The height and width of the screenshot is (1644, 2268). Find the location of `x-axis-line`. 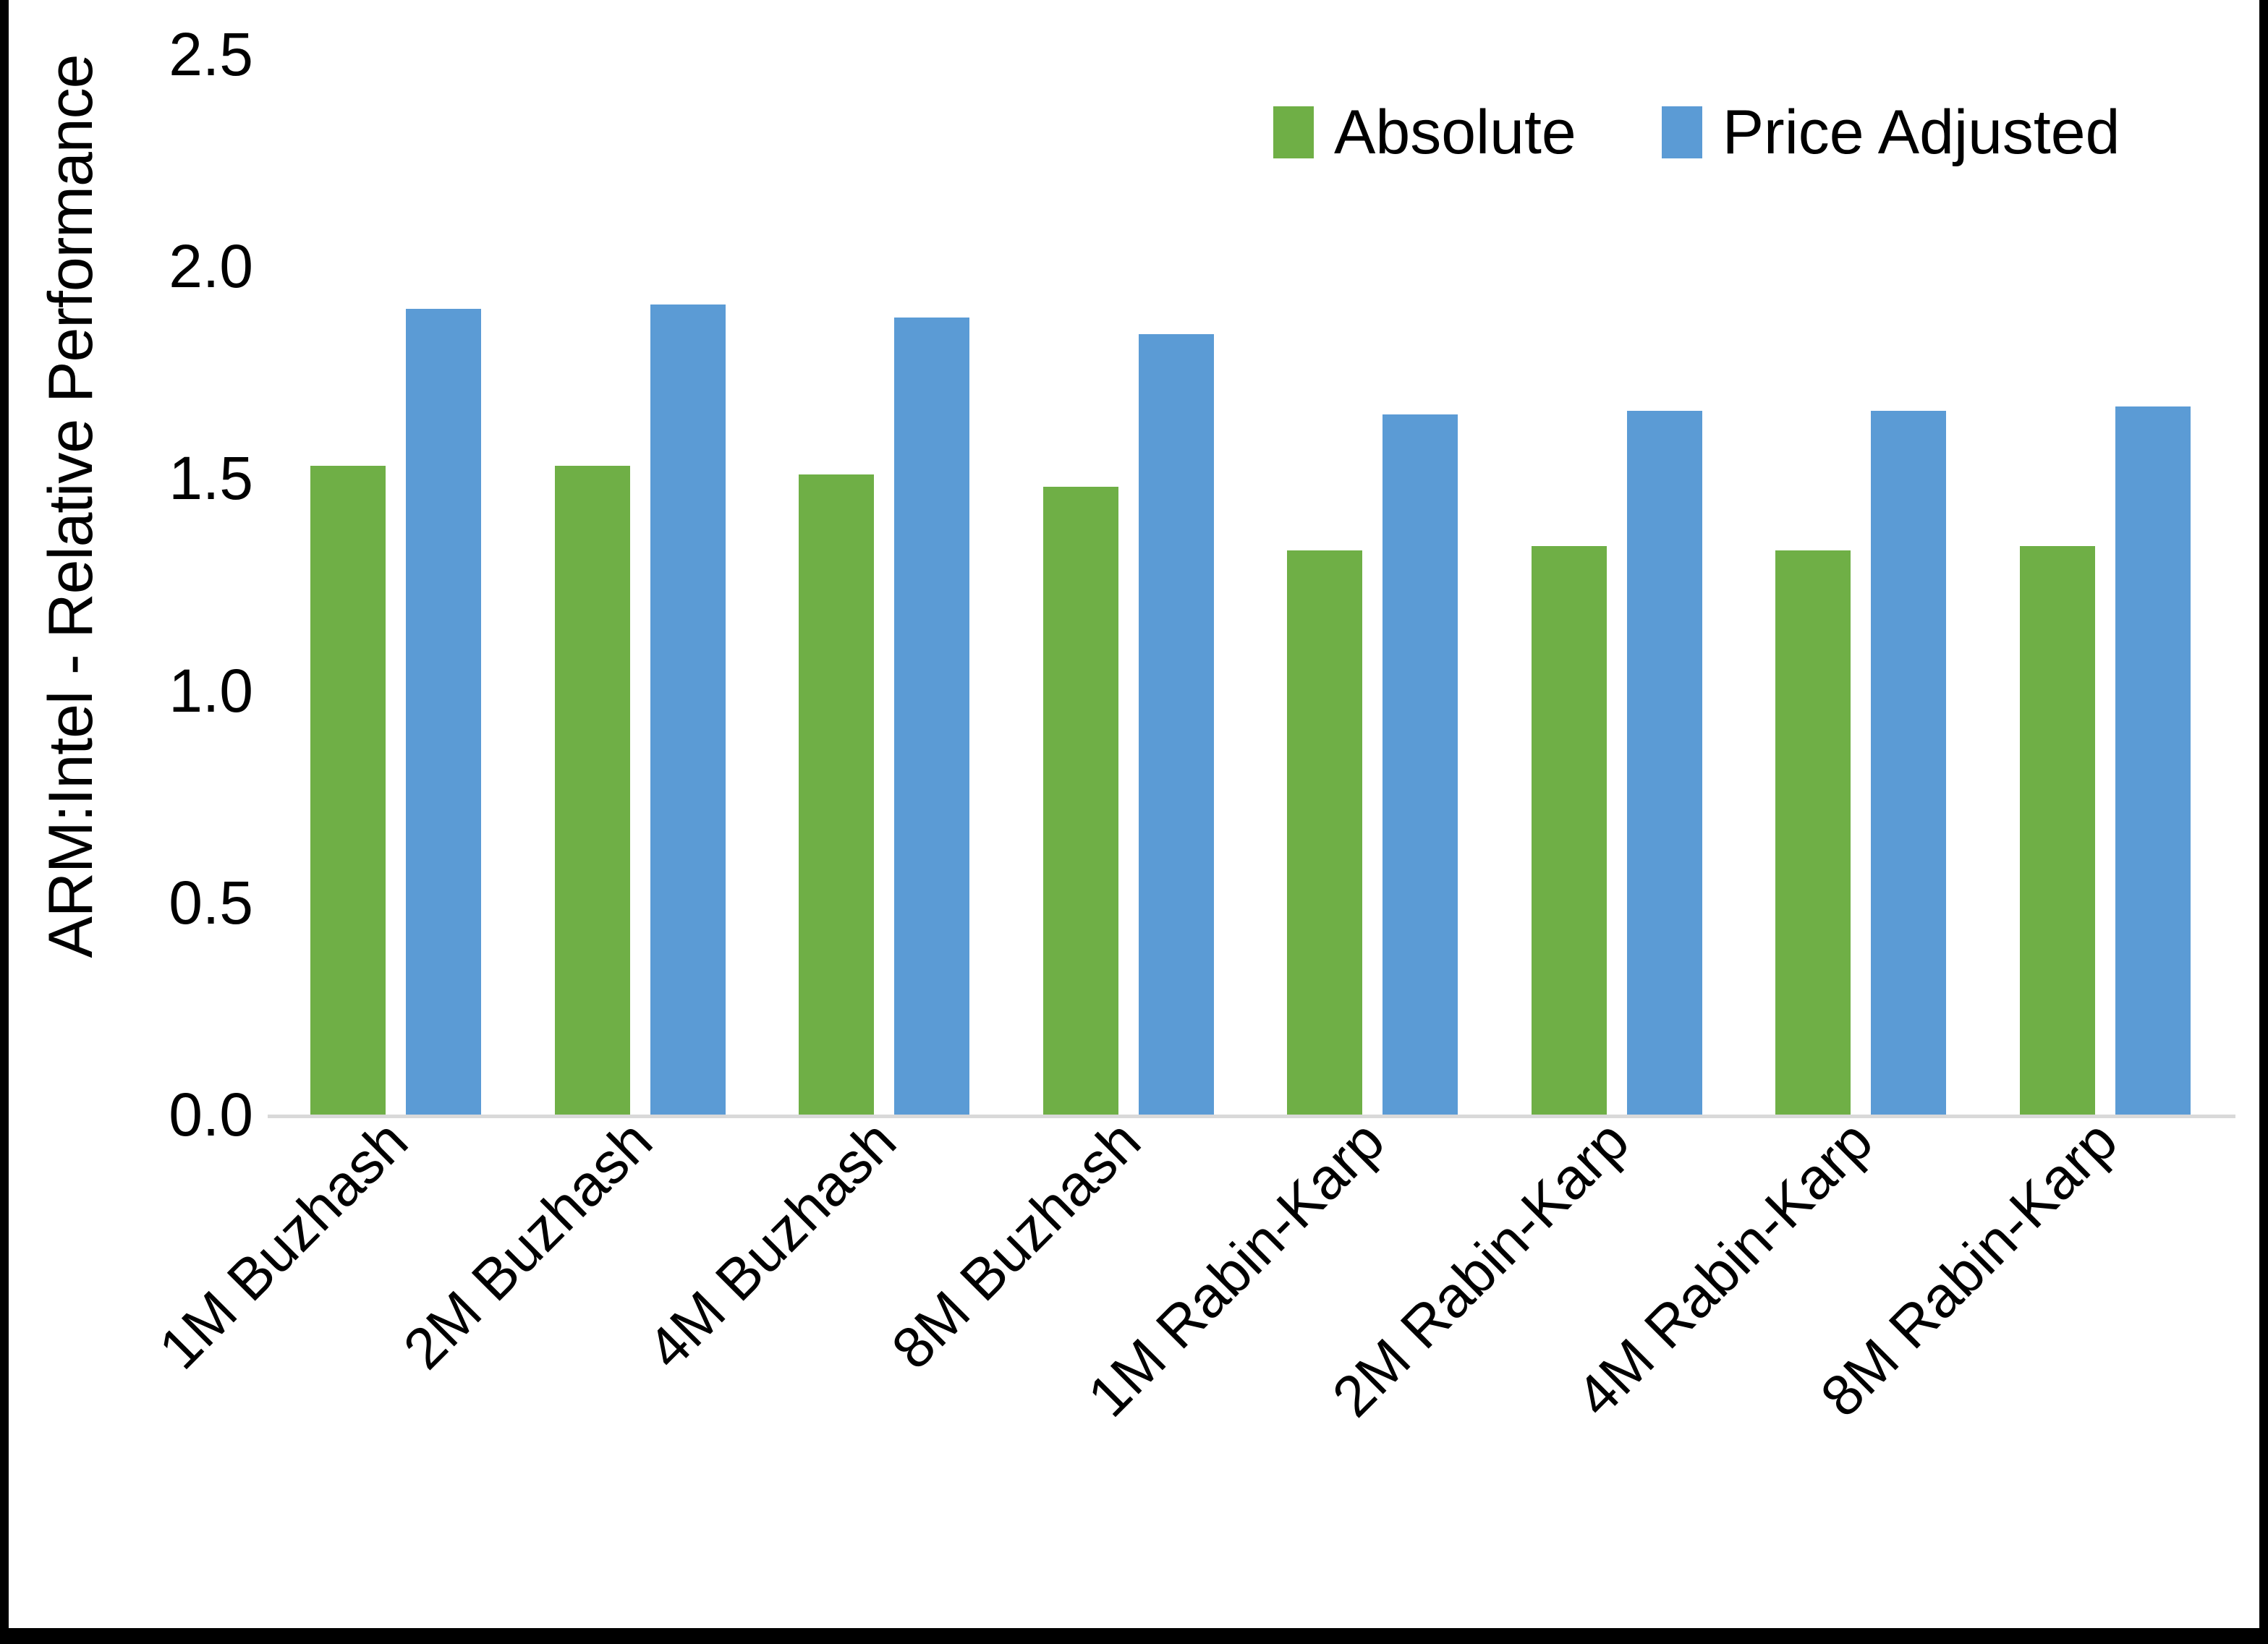

x-axis-line is located at coordinates (1251, 1116).